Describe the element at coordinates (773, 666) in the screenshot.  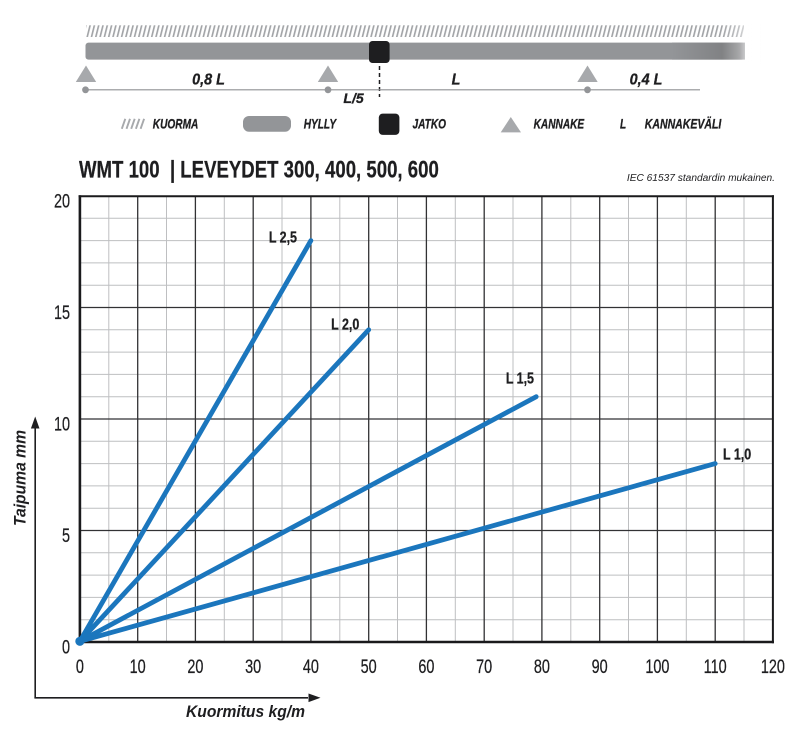
I see `svg-text: 120` at that location.